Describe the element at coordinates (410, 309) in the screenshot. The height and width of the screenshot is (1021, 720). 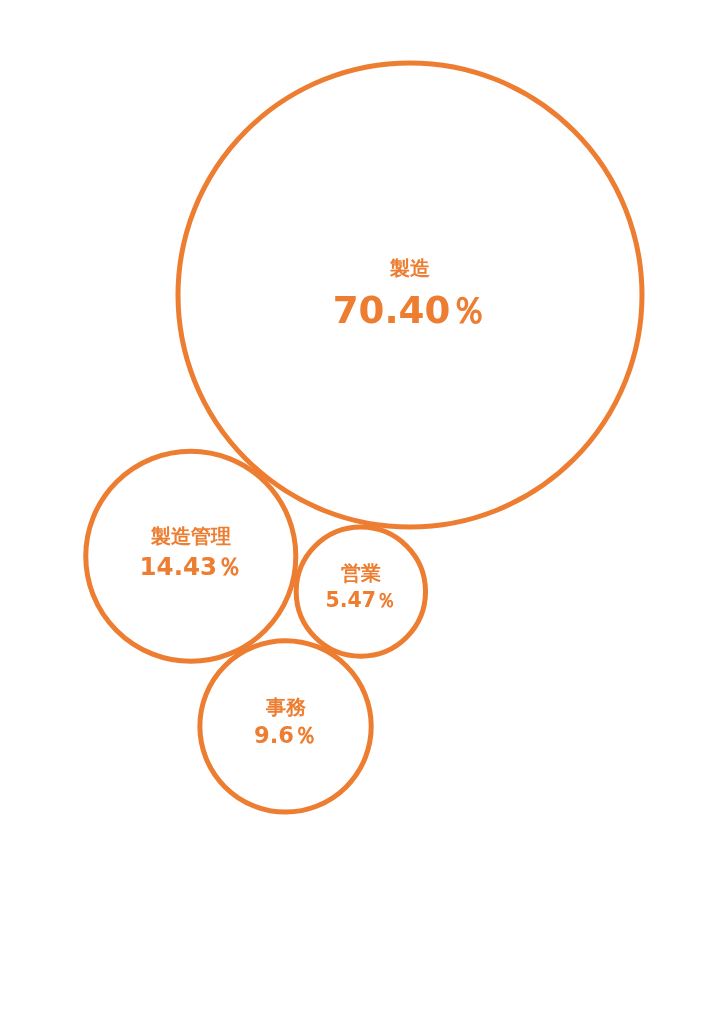
I see `data-label: 70.40％` at that location.